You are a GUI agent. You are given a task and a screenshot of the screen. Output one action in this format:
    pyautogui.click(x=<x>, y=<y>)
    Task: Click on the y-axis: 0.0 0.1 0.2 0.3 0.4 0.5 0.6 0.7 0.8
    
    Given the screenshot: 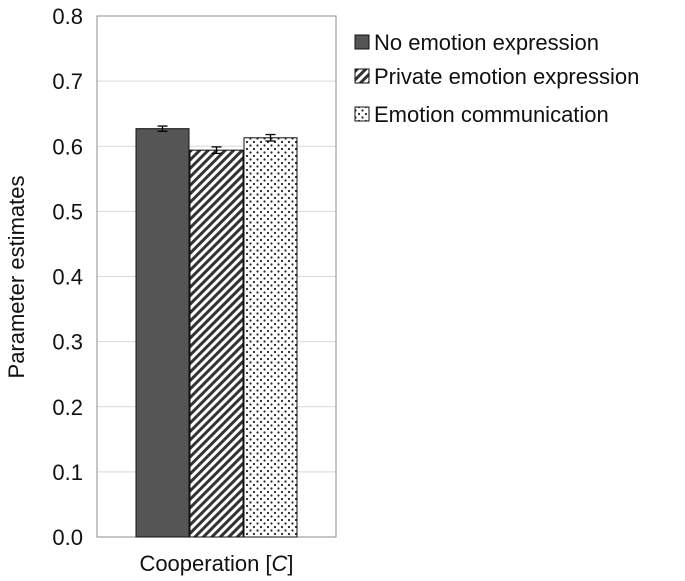 What is the action you would take?
    pyautogui.click(x=67, y=277)
    